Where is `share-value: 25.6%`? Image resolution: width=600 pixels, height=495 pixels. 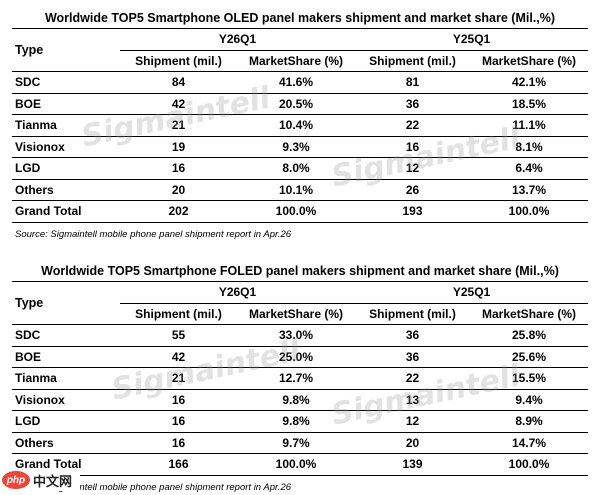 share-value: 25.6% is located at coordinates (529, 357).